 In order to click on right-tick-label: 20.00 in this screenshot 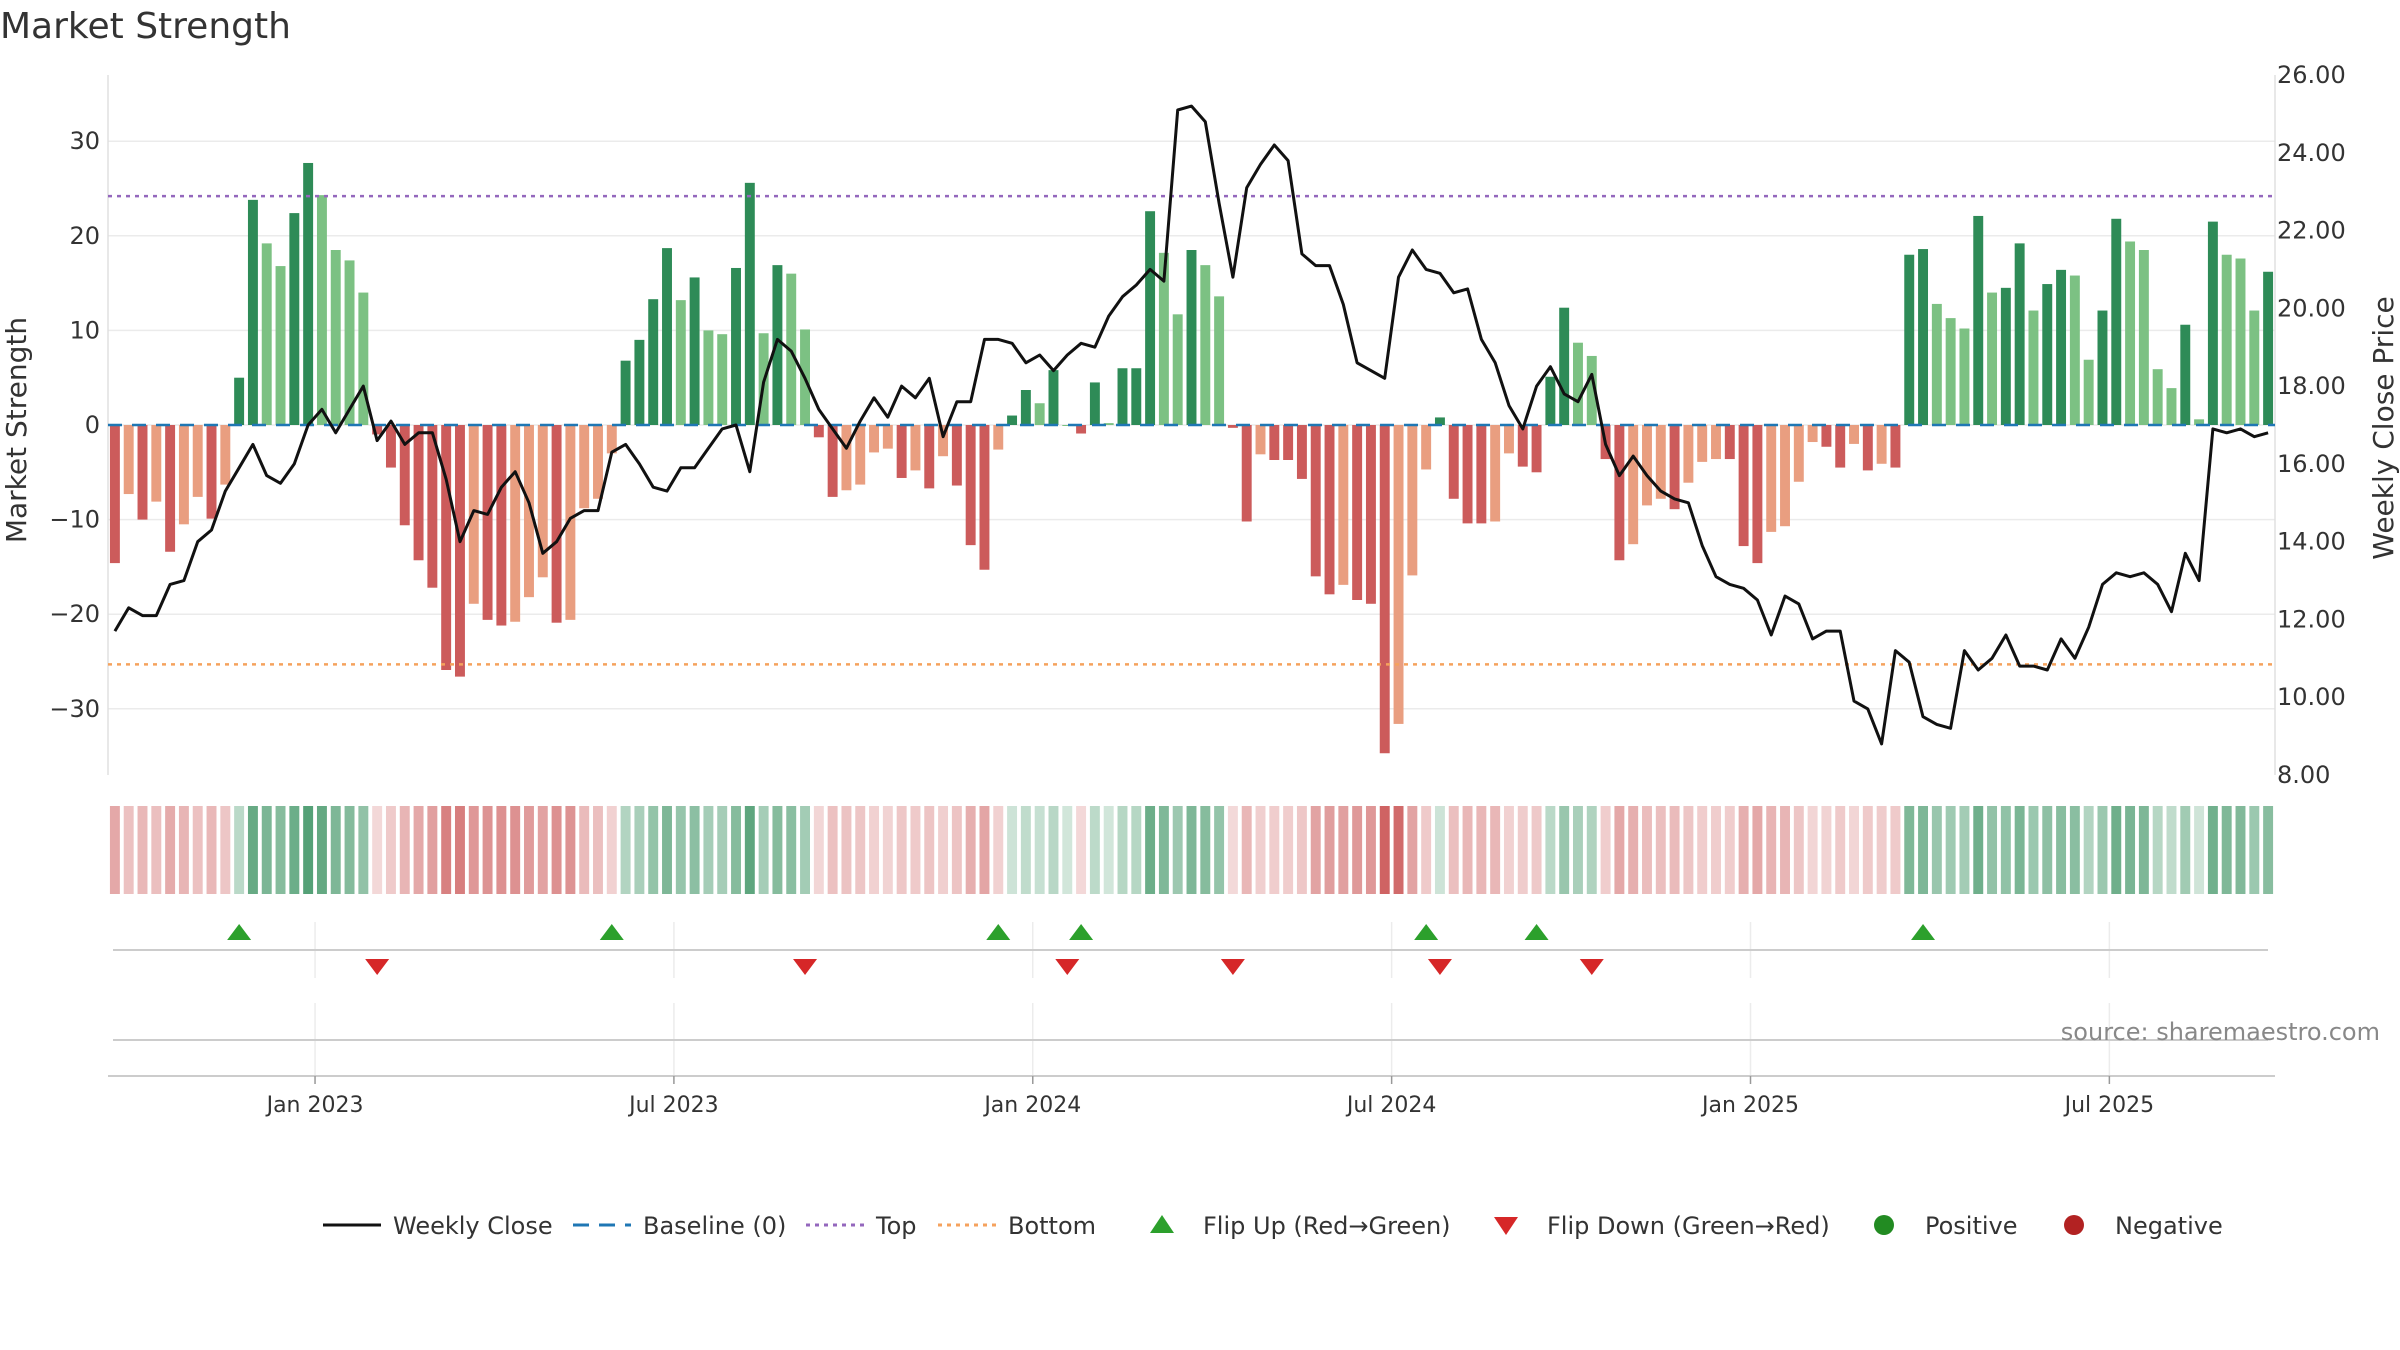, I will do `click(2311, 308)`.